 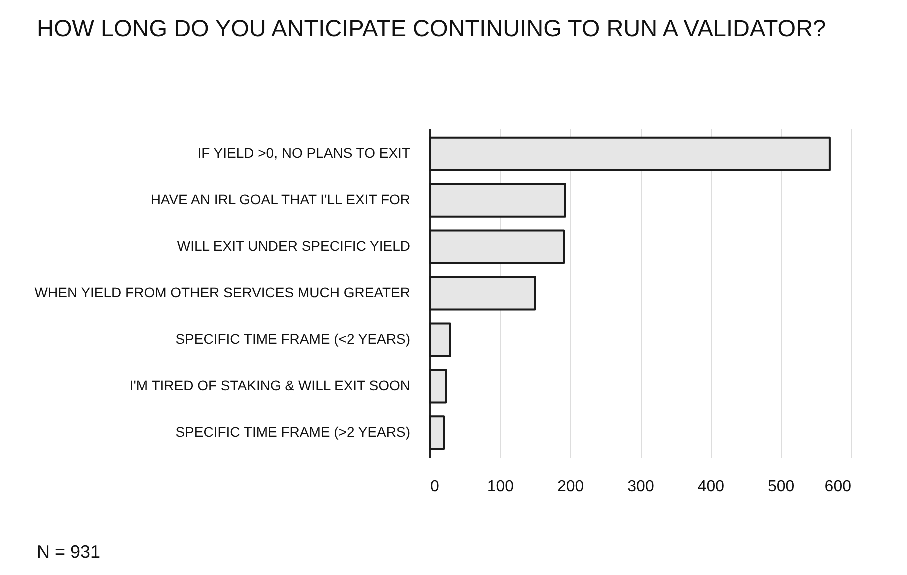 What do you see at coordinates (304, 153) in the screenshot?
I see `y-tick-label: IF YIELD >0, NO PLANS TO EXIT` at bounding box center [304, 153].